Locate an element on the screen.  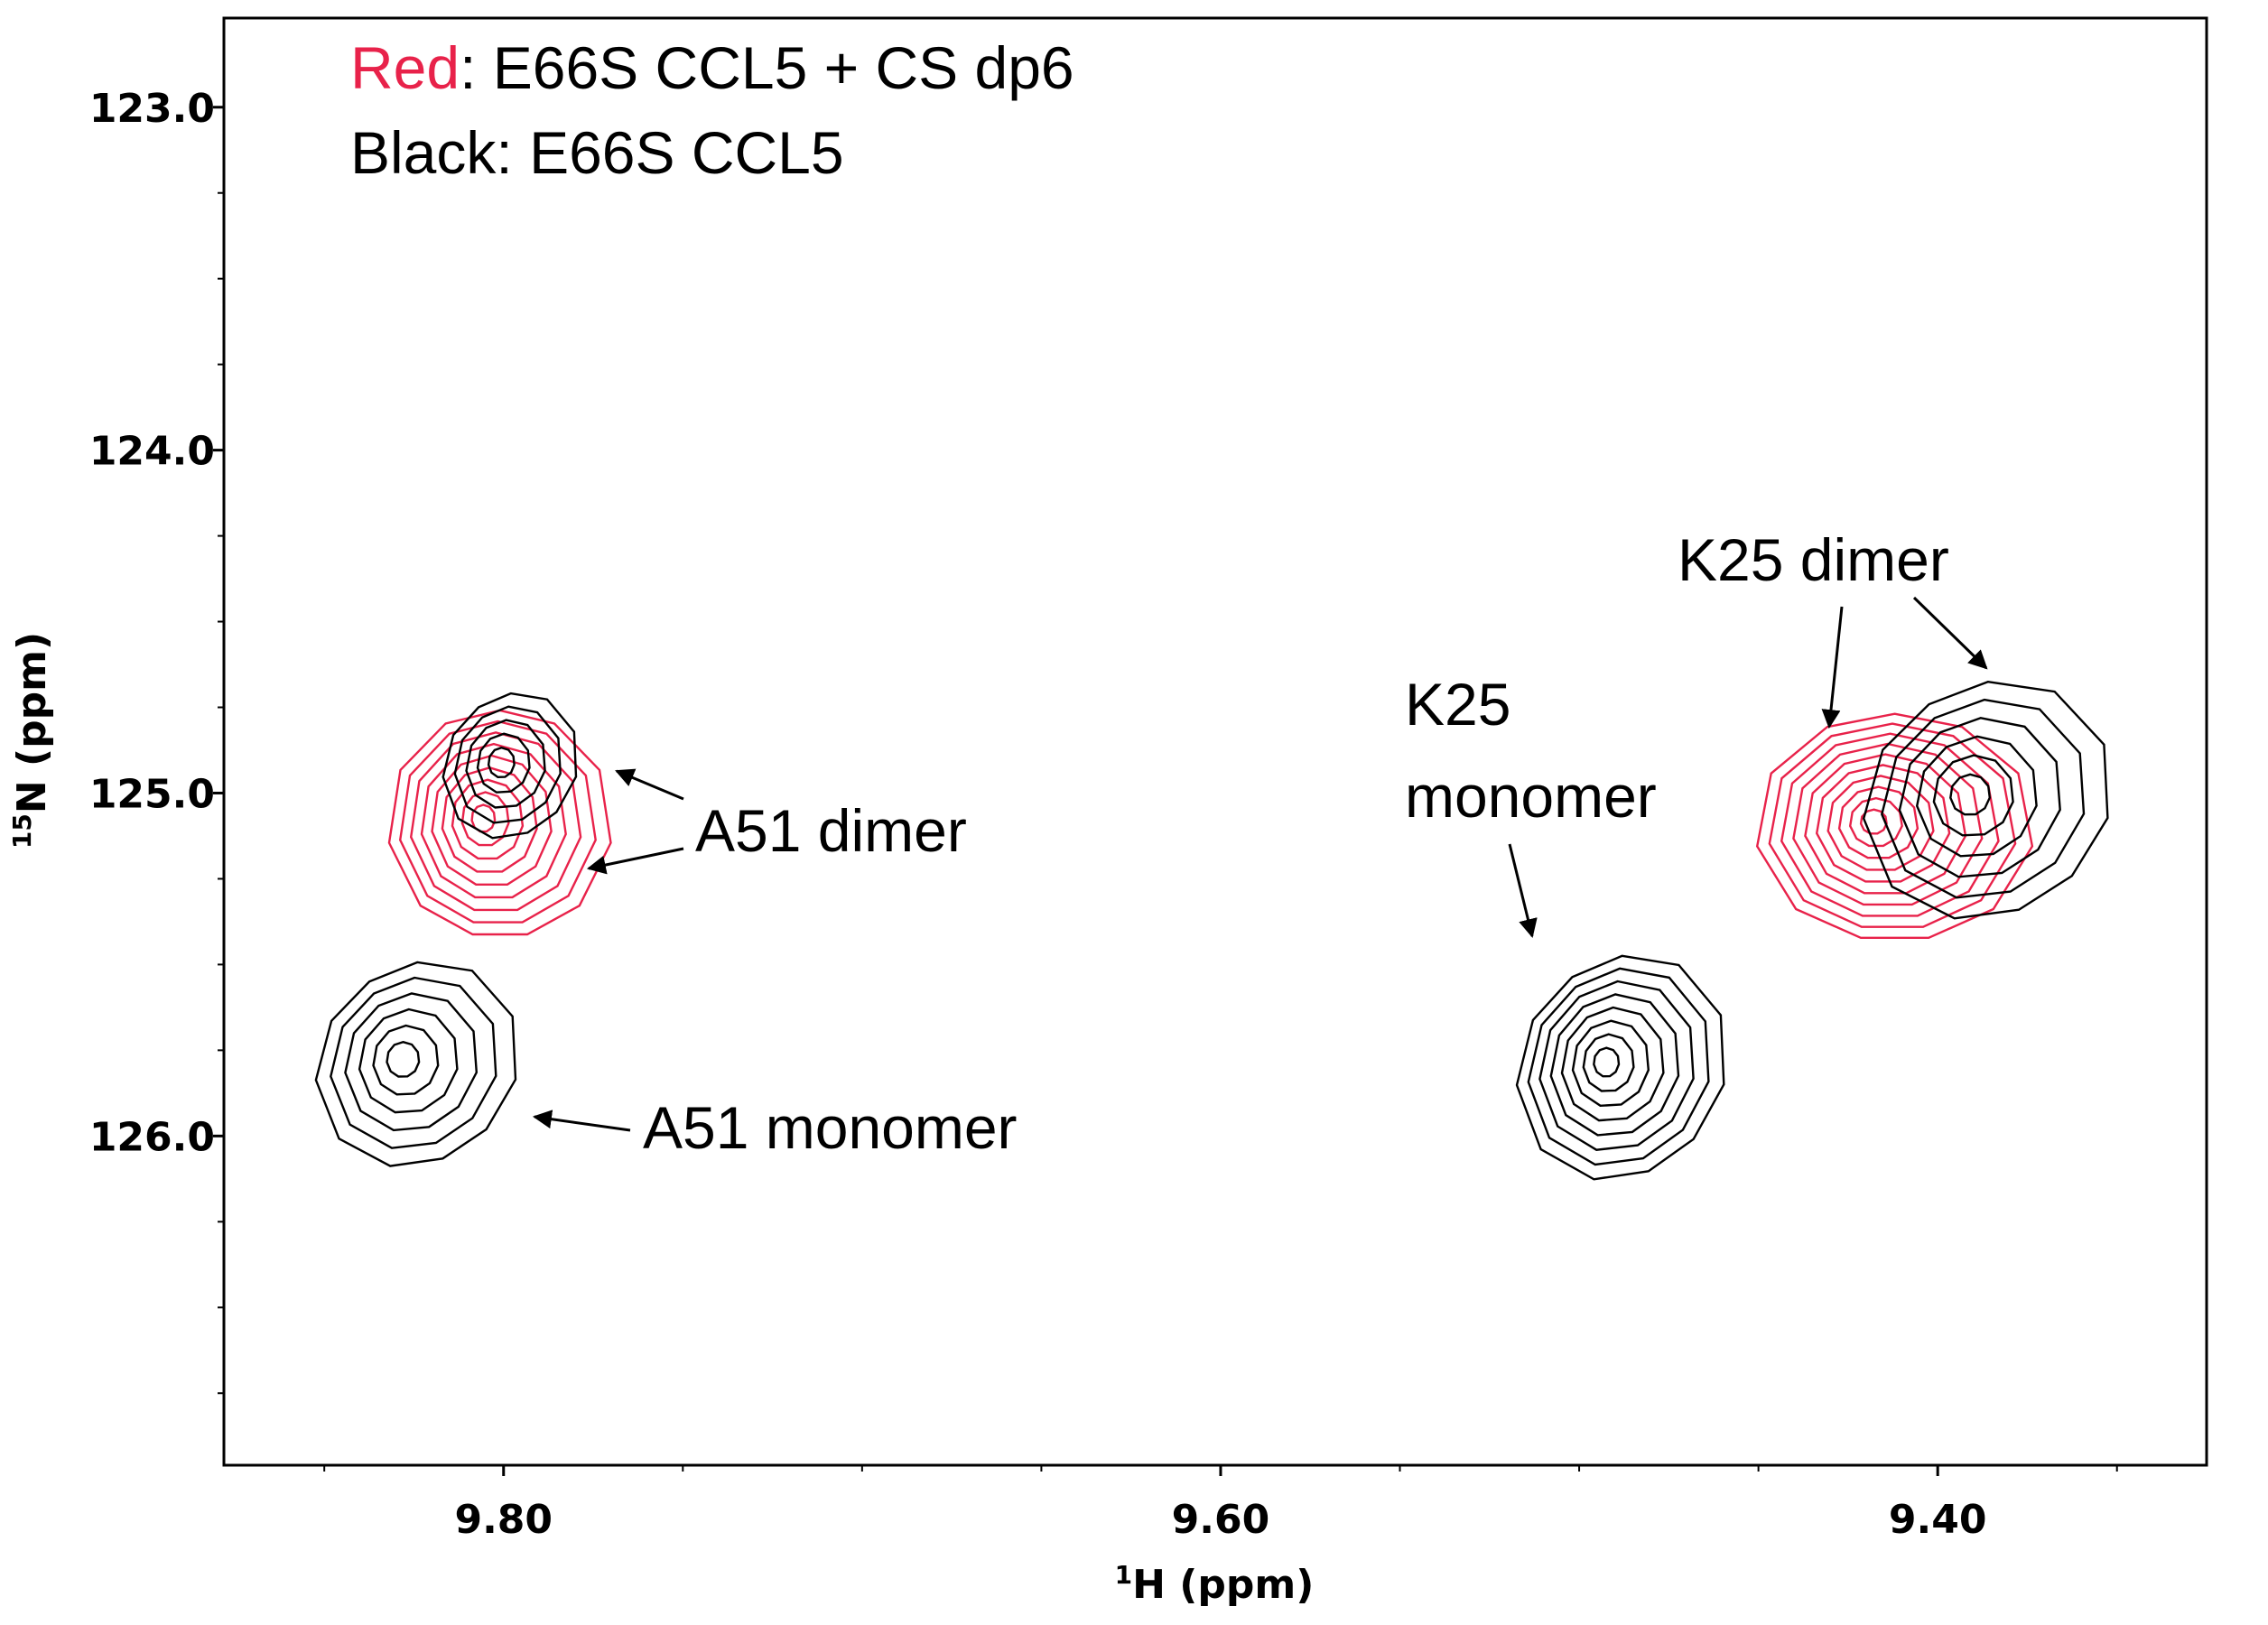
y-tick-label: 125.0 is located at coordinates (152, 794).